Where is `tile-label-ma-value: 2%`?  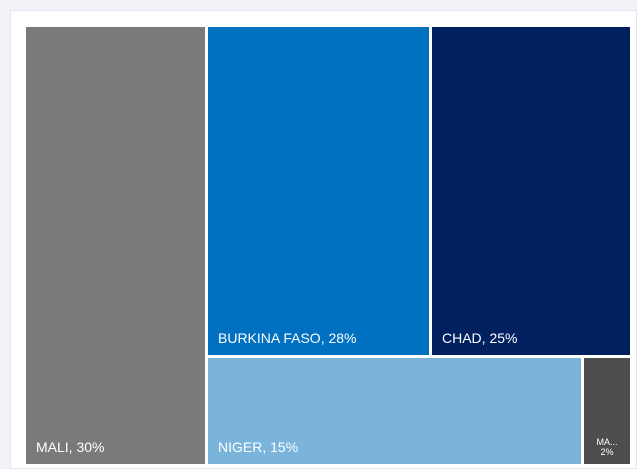 tile-label-ma-value: 2% is located at coordinates (607, 452).